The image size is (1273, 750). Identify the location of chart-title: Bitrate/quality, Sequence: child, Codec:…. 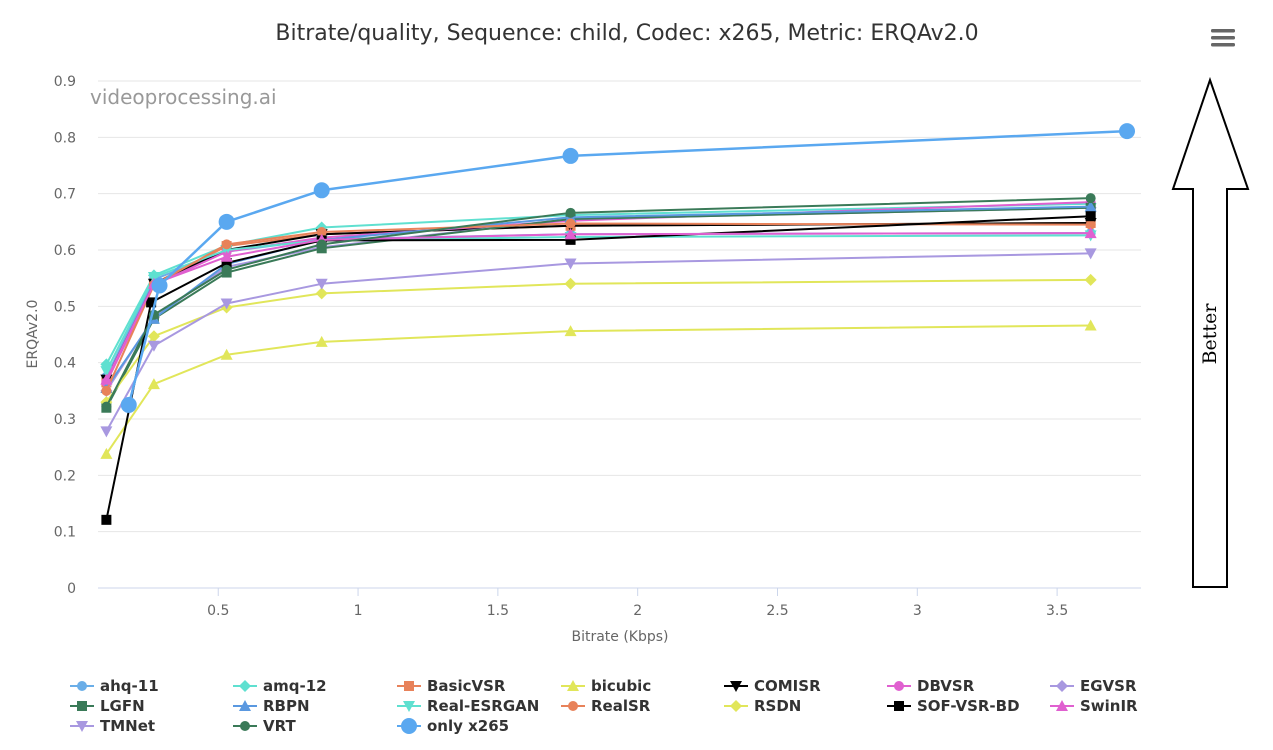
(626, 33).